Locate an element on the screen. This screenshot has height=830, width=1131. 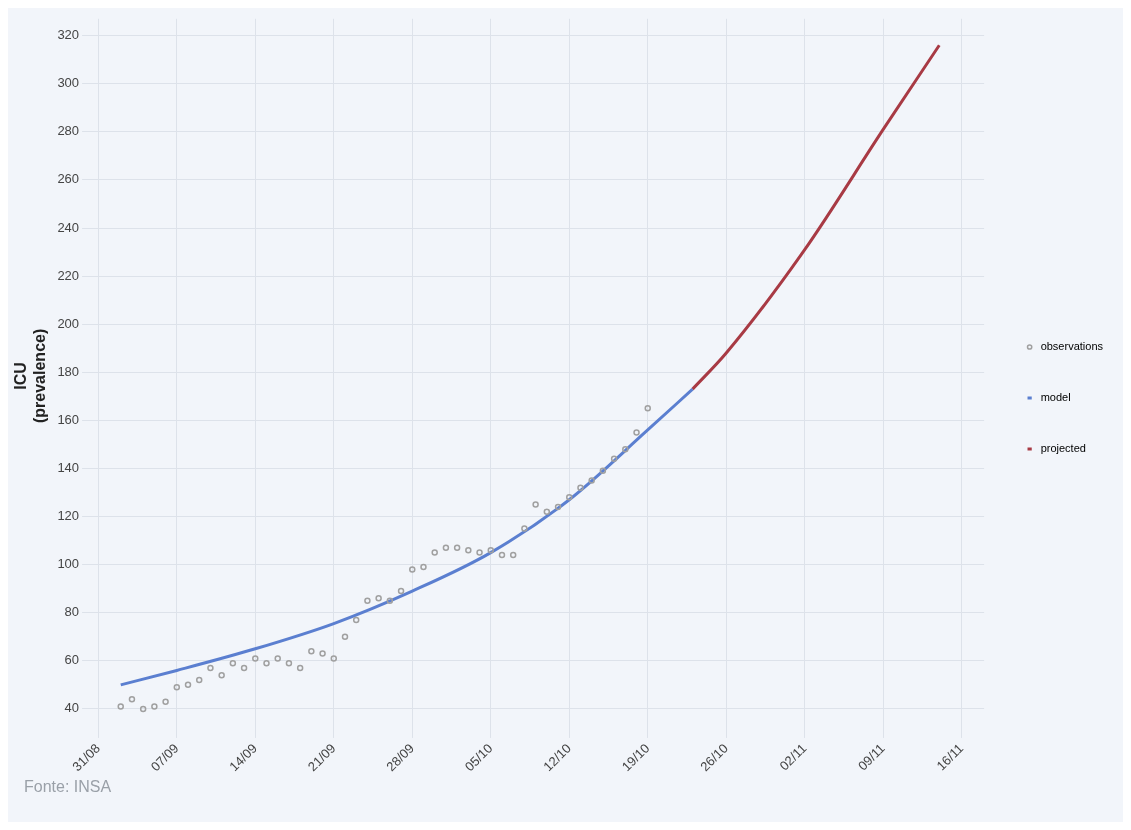
y-tick-label: 260 is located at coordinates (68, 179).